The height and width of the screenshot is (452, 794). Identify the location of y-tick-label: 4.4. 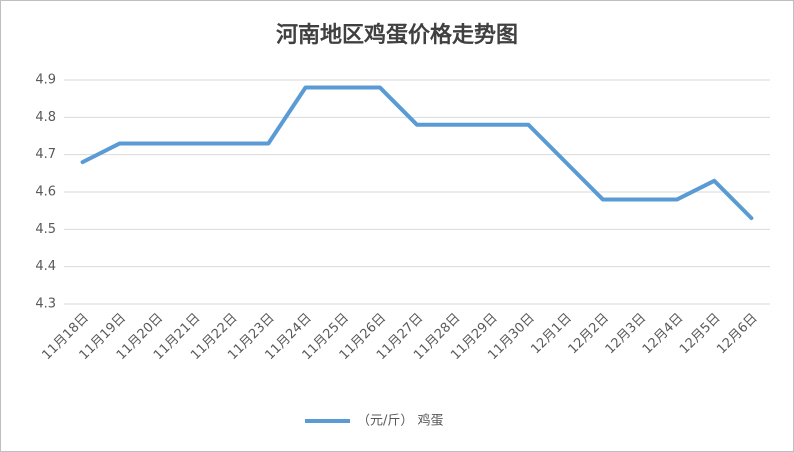
(45, 266).